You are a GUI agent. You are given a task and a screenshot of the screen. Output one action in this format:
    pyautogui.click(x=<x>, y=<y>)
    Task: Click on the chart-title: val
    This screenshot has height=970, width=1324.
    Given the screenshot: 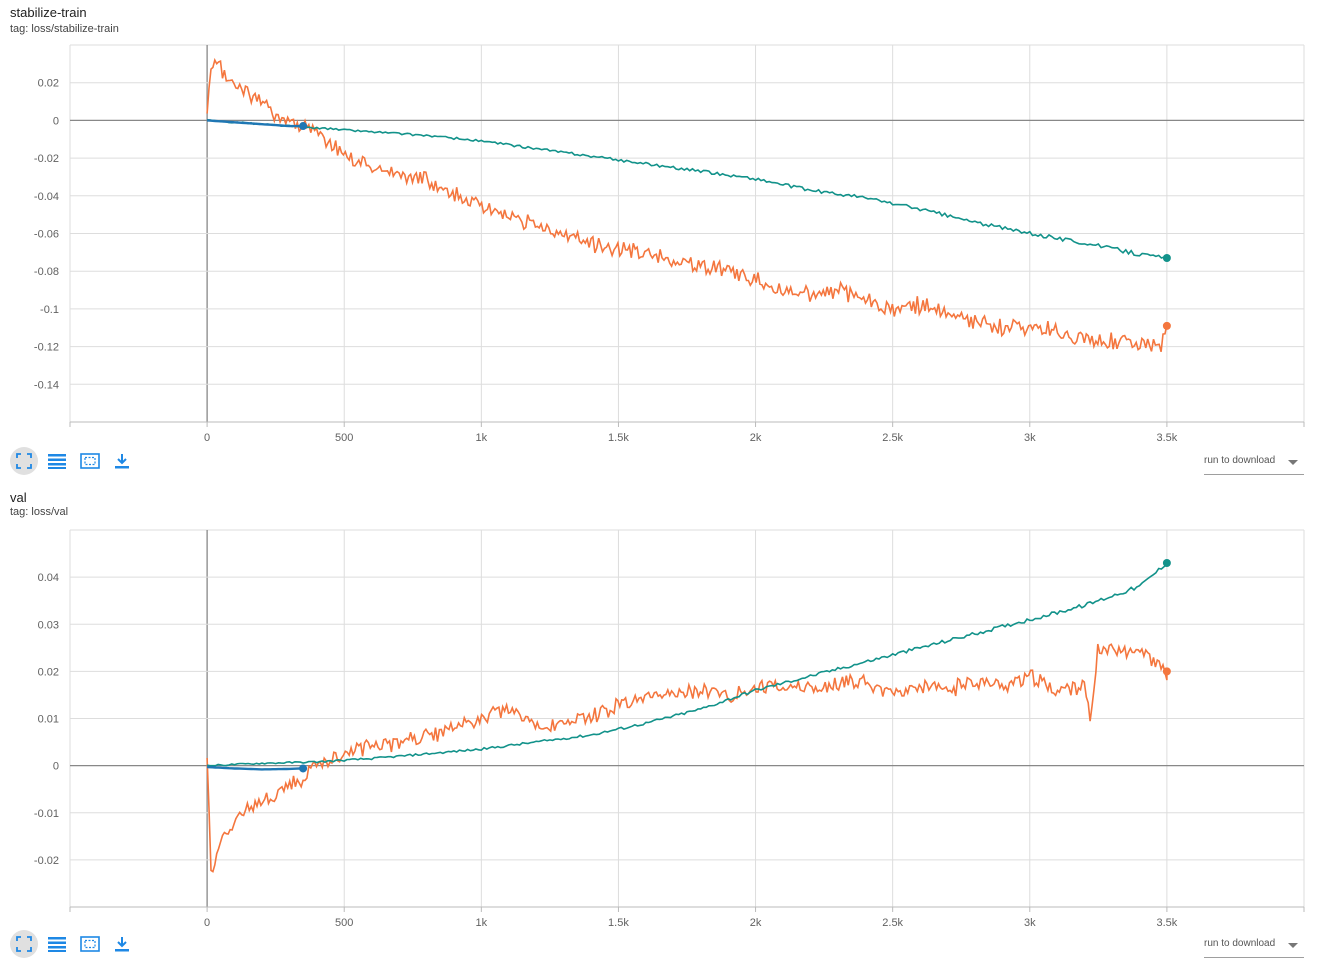 What is the action you would take?
    pyautogui.click(x=18, y=497)
    